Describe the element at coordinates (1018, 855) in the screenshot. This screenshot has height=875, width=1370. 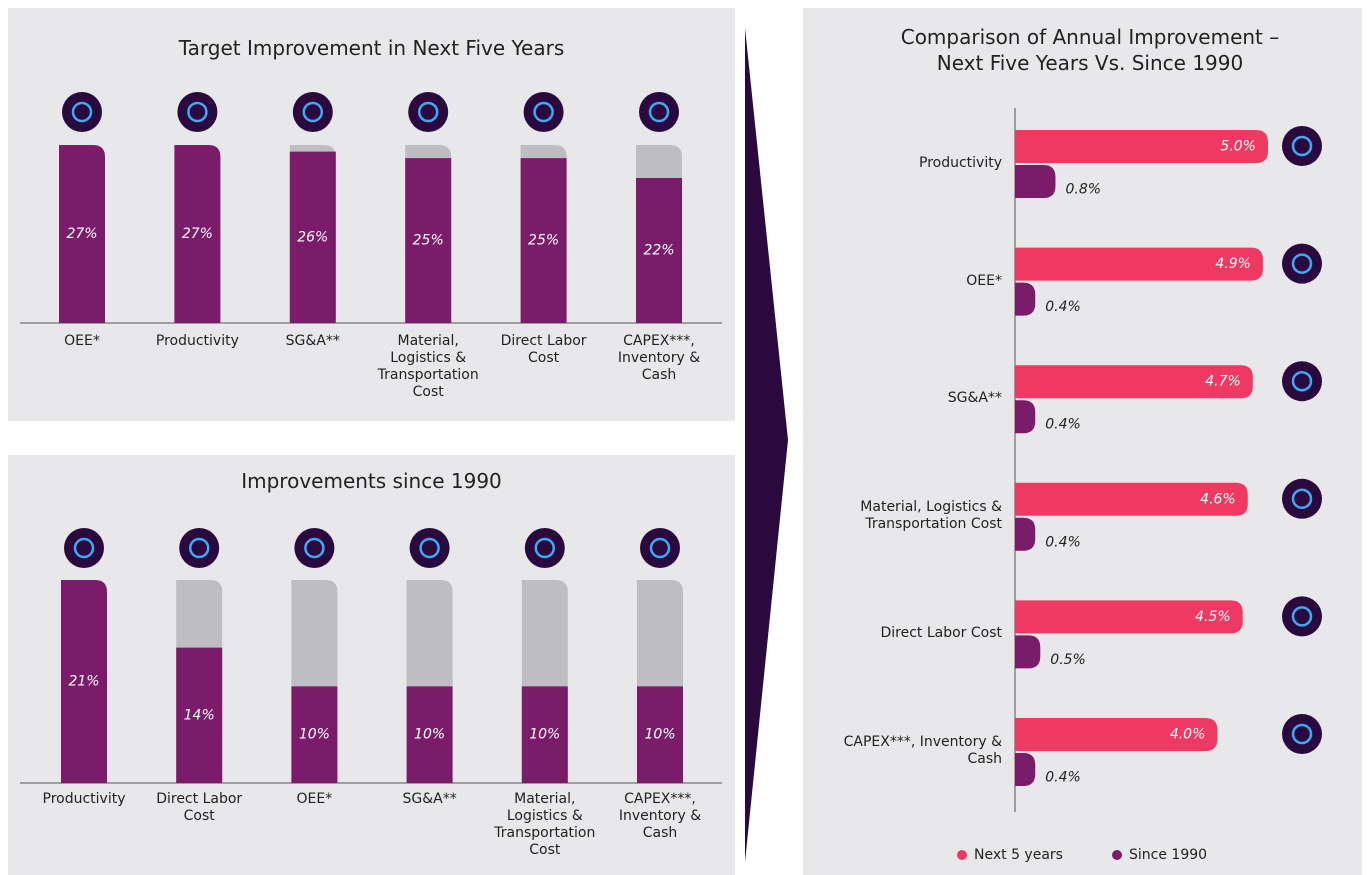
I see `legend-label: Next 5 years` at that location.